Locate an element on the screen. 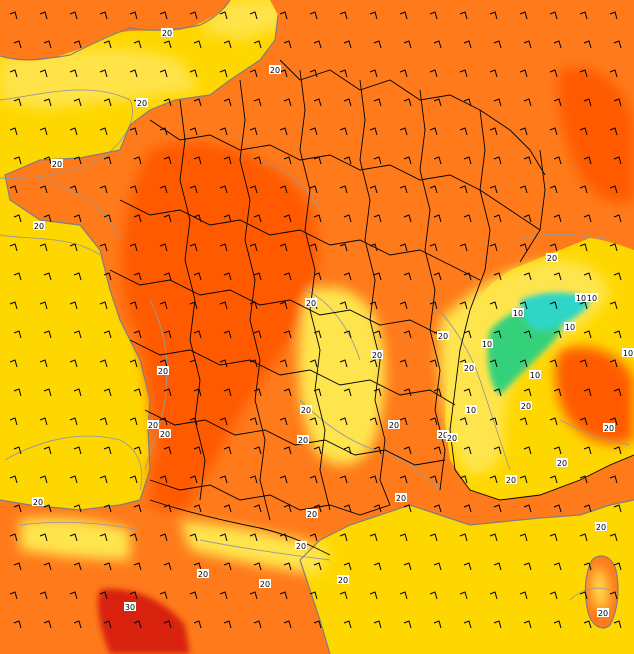 The width and height of the screenshot is (634, 654). contour-label-gulf: 20 is located at coordinates (301, 546).